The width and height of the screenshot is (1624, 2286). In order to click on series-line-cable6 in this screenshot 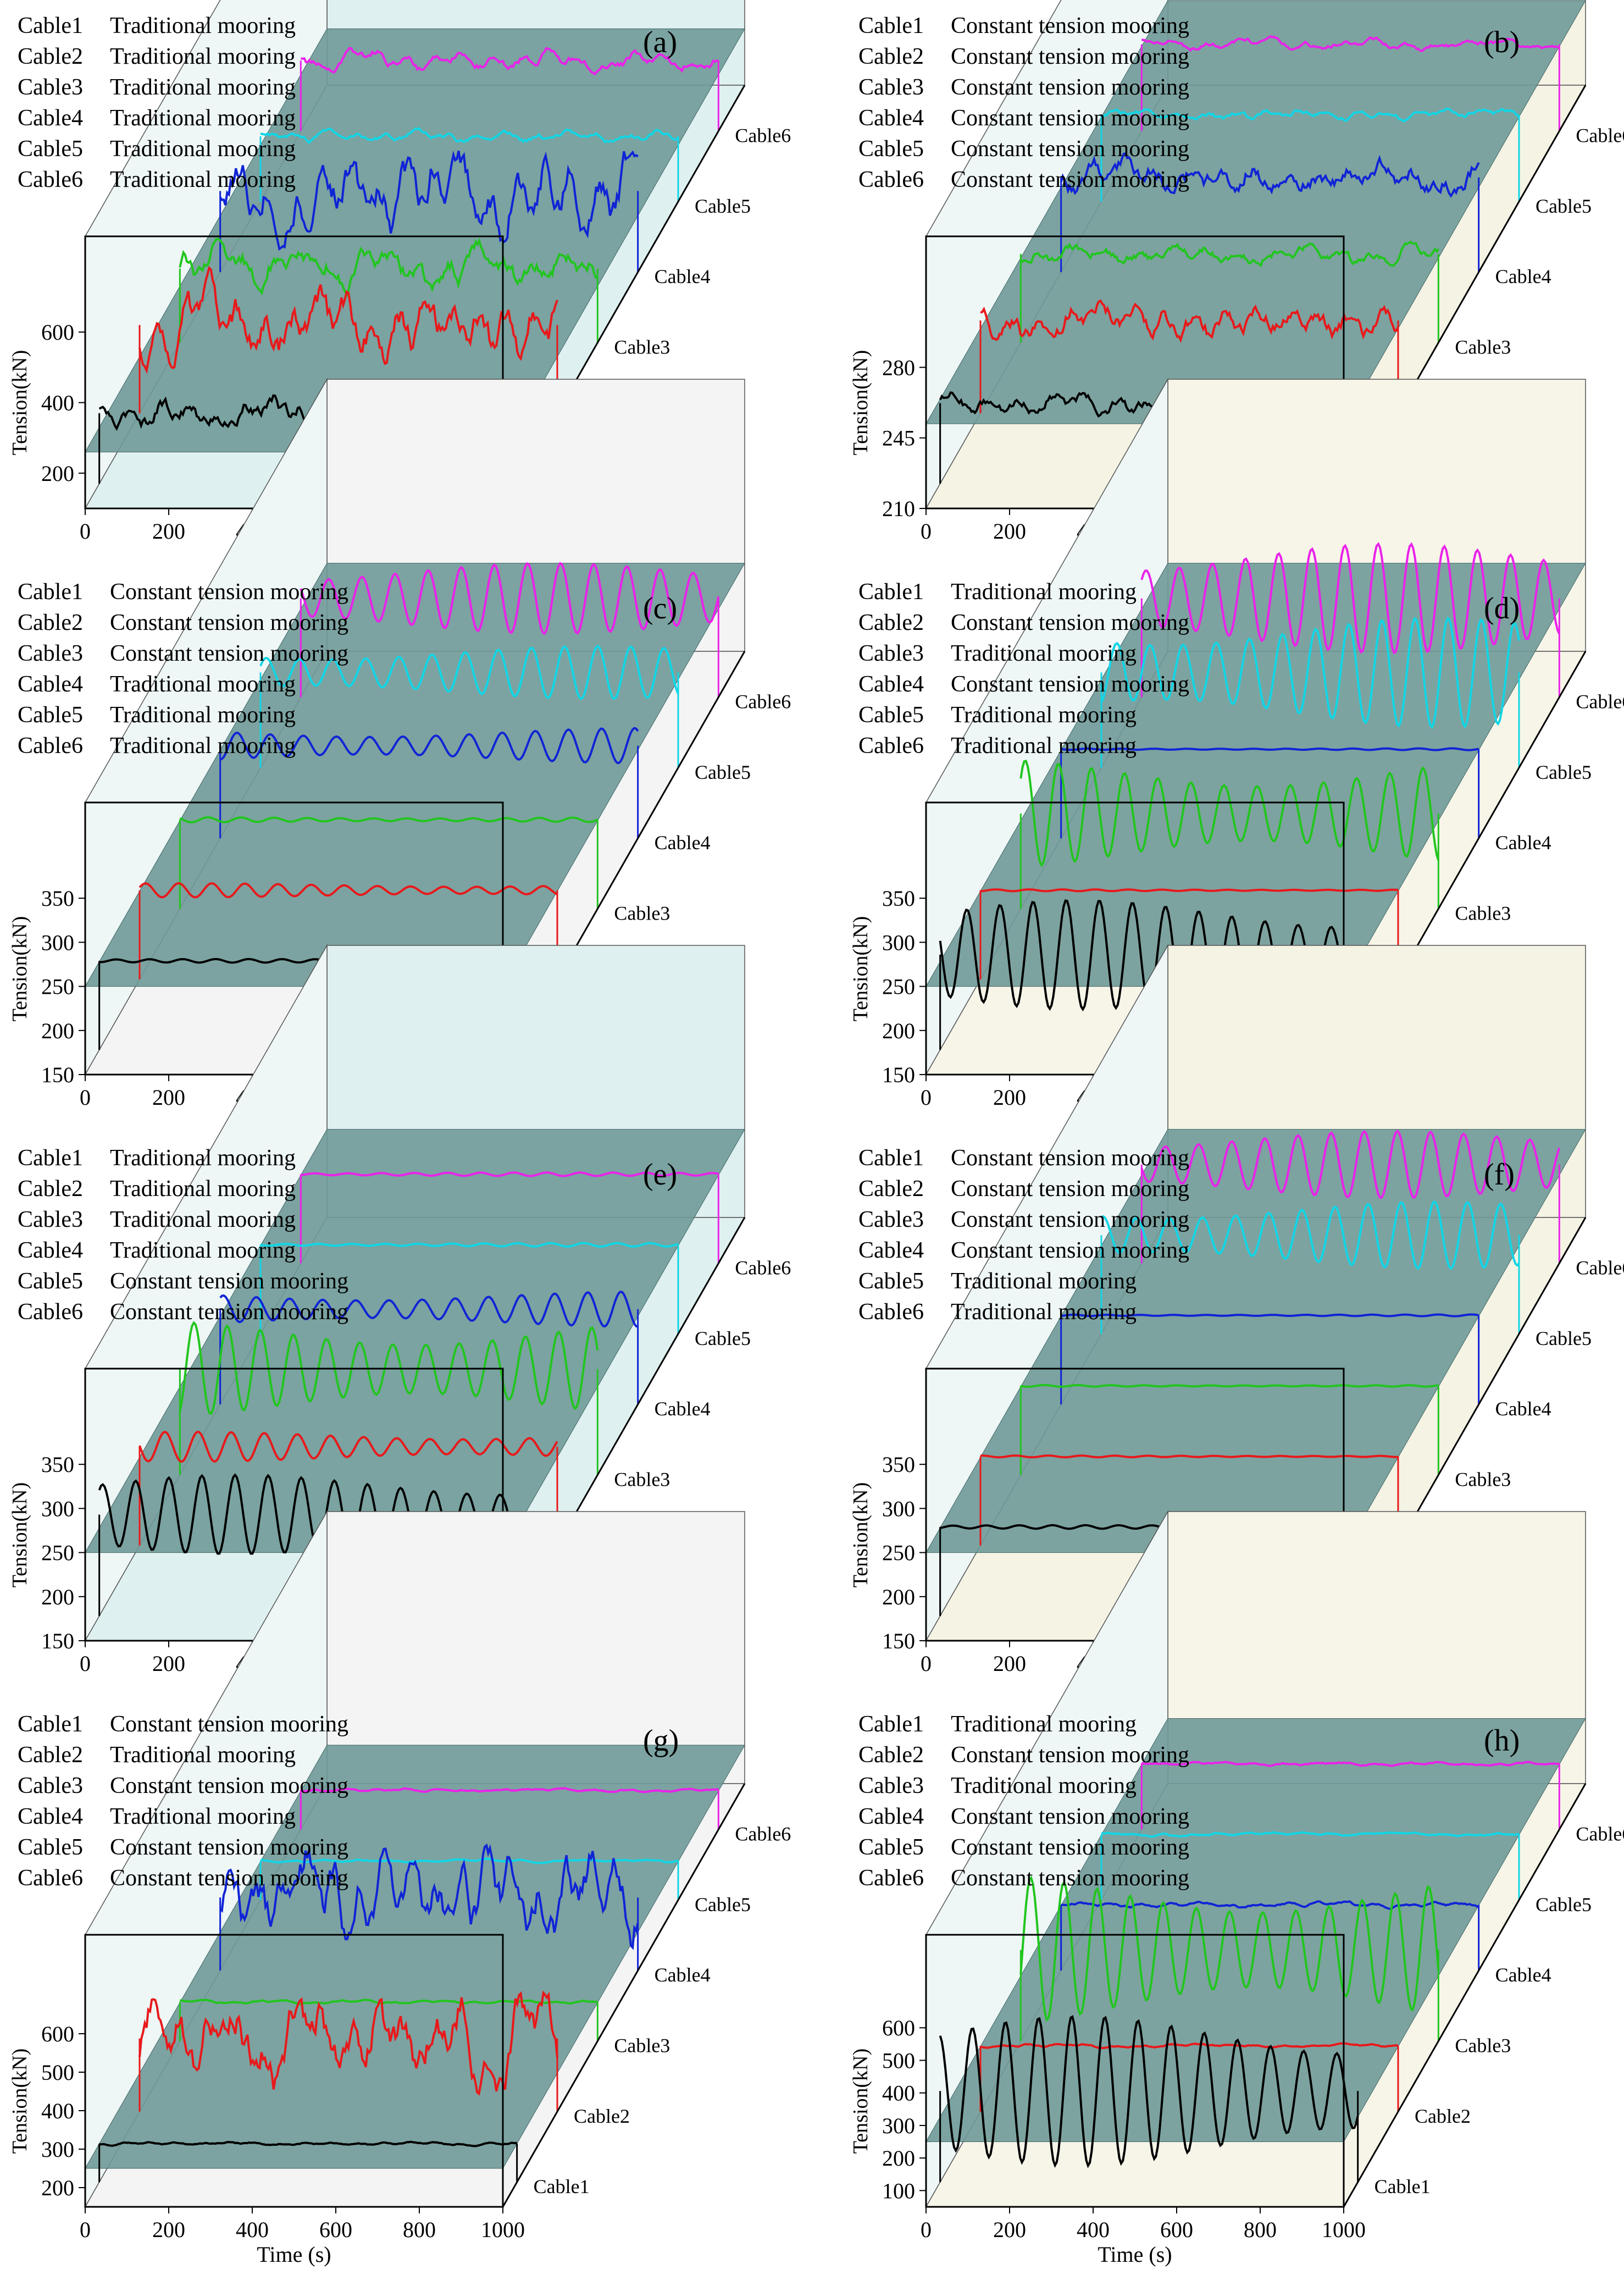, I will do `click(1350, 44)`.